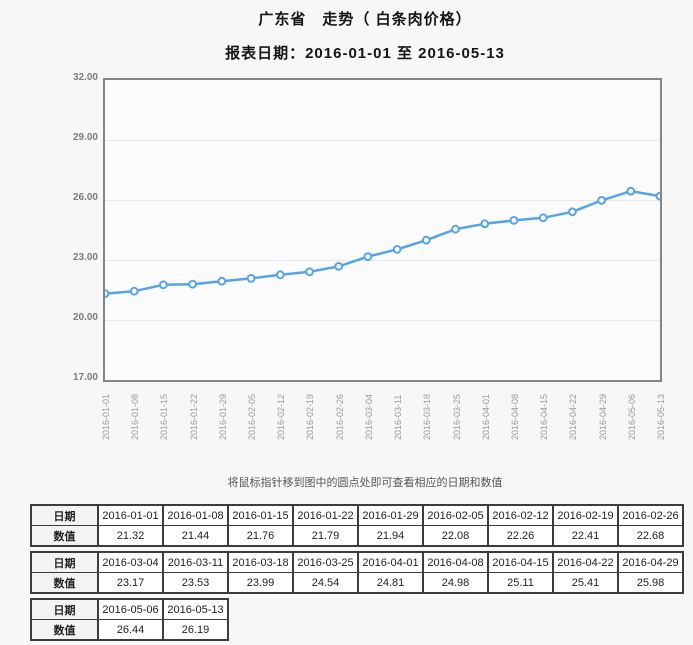 The image size is (693, 645). I want to click on hover-note: 将鼠标指针移到图中的圆点处即可查看相应的日期和数值, so click(365, 483).